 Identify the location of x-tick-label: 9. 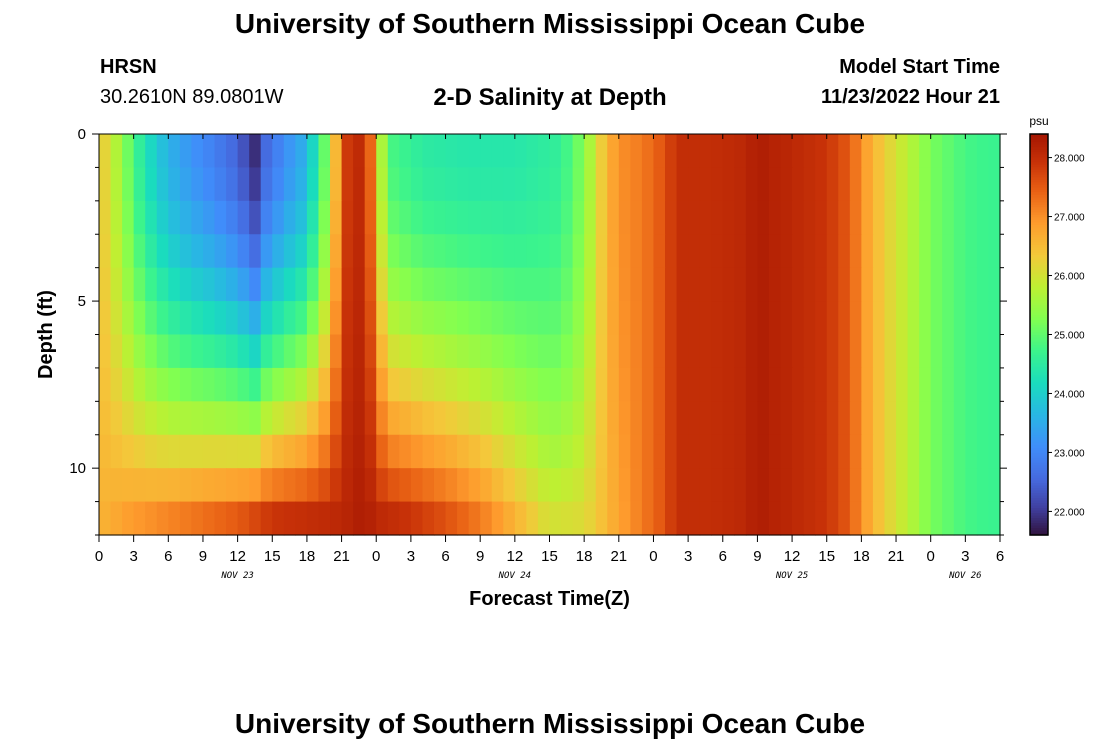
(480, 556).